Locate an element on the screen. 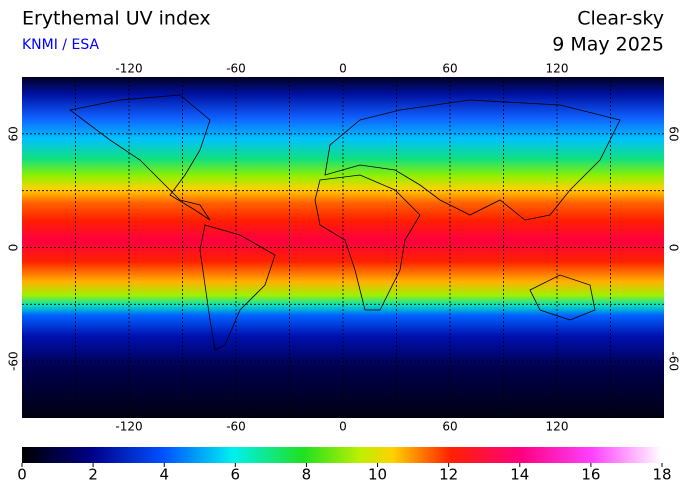 Image resolution: width=688 pixels, height=490 pixels. colorbar-label: 10 is located at coordinates (377, 475).